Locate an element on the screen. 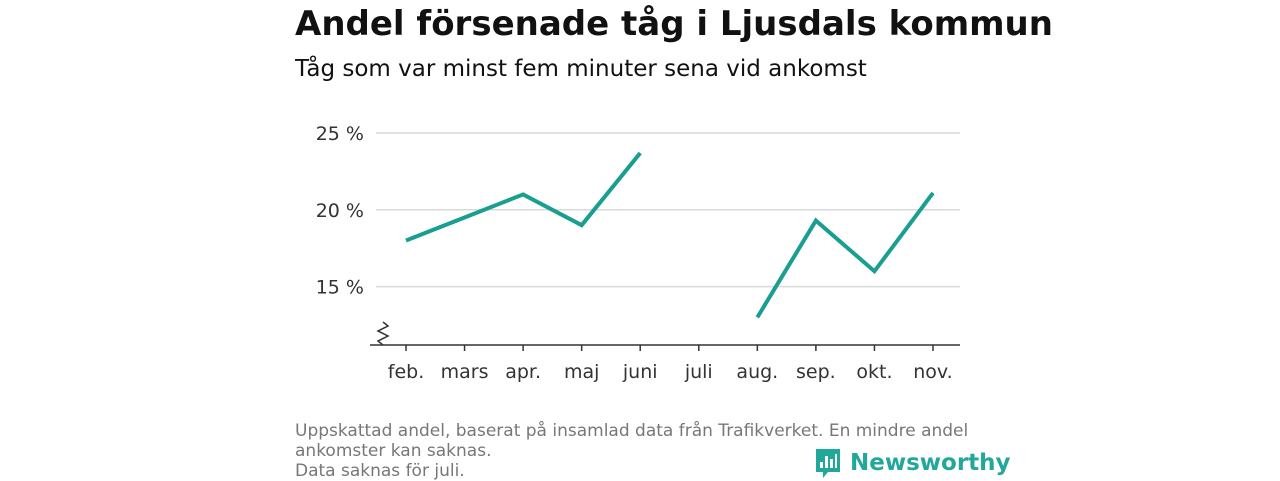  chart-title: Andel försenade tåg i Ljusdals kommun is located at coordinates (674, 24).